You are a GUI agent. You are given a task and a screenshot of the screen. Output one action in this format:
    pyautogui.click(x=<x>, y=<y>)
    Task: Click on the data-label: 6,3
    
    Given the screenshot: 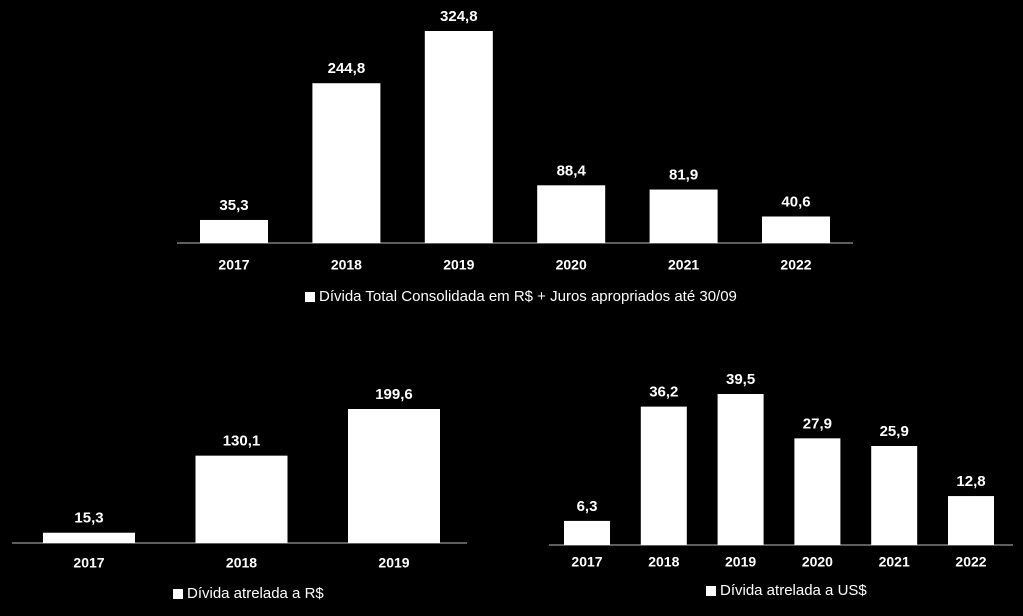 What is the action you would take?
    pyautogui.click(x=587, y=506)
    